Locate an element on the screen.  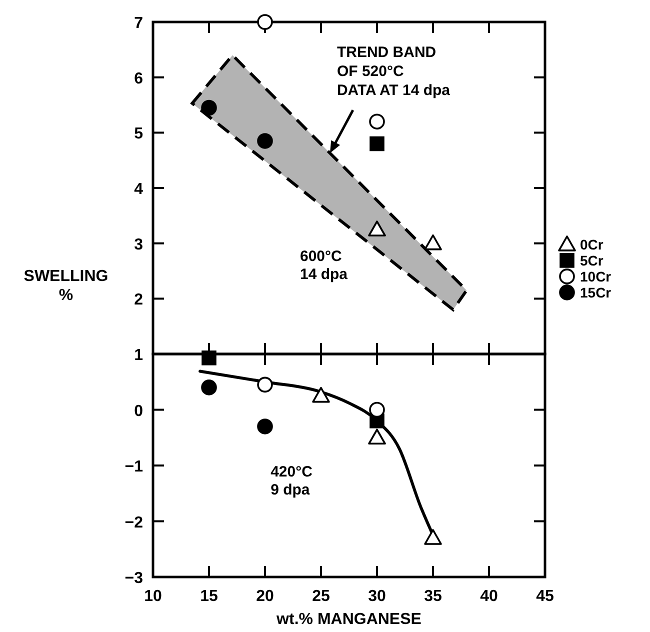
y-tick-label: 7 is located at coordinates (139, 23).